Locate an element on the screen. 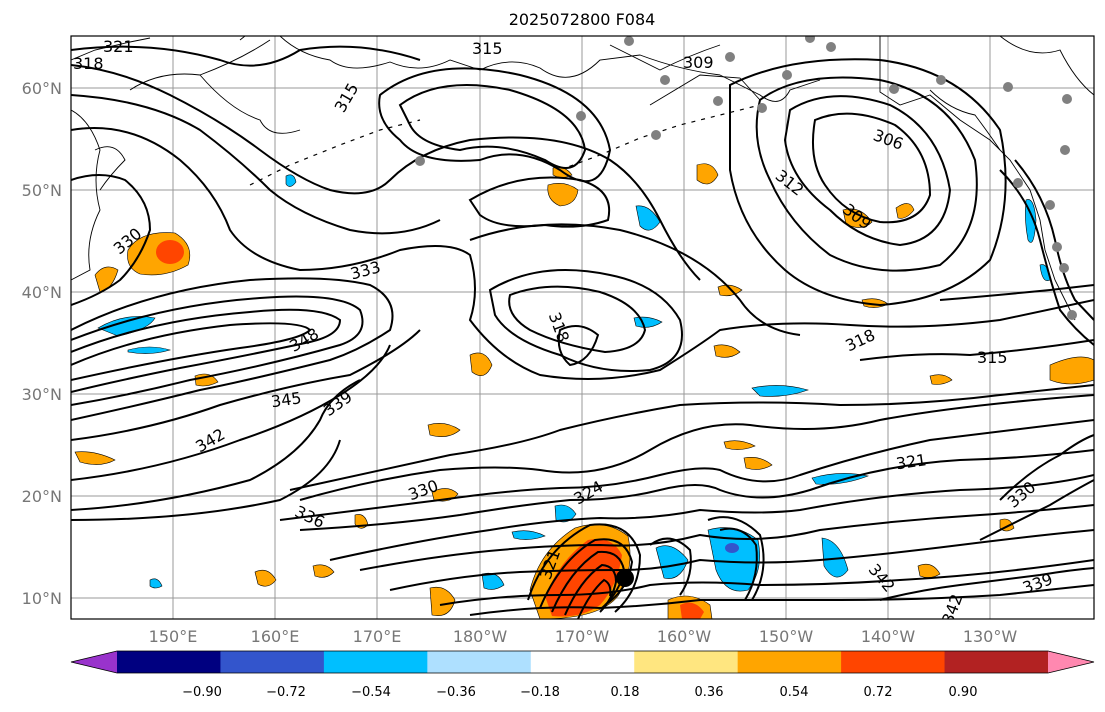 Image resolution: width=1105 pixels, height=712 pixels. colorbar-tick-label: 0.18 is located at coordinates (625, 692).